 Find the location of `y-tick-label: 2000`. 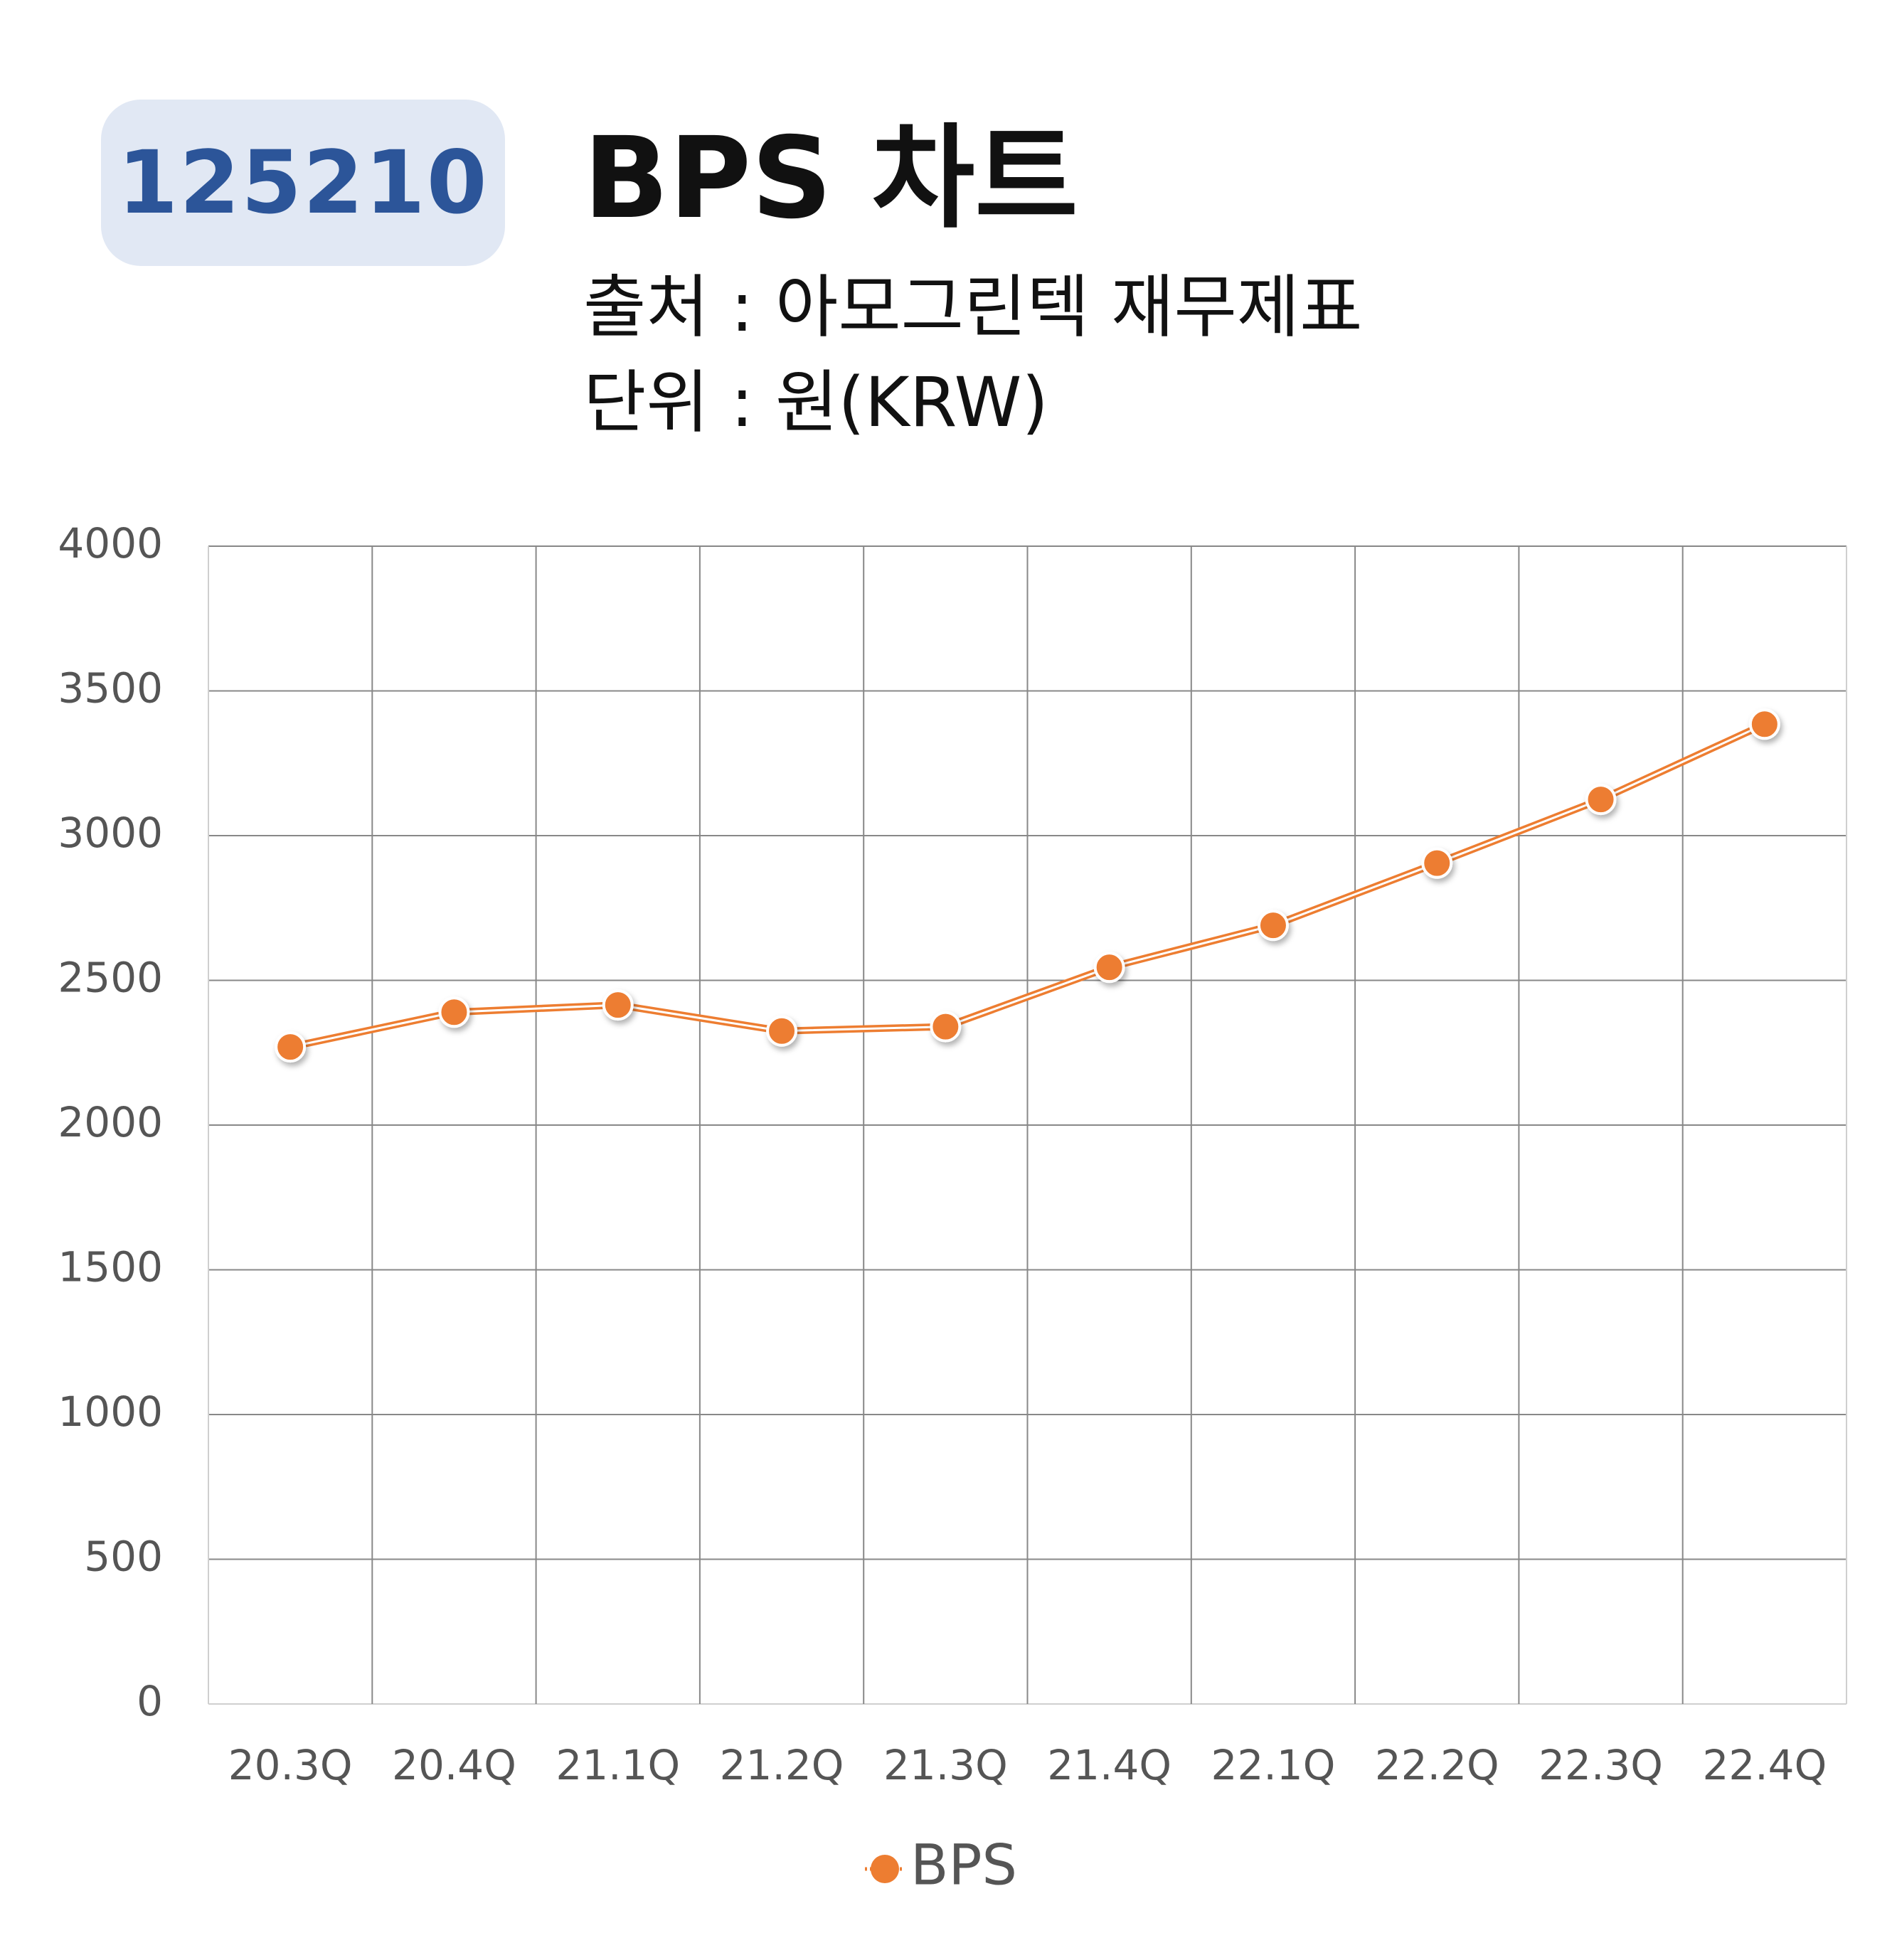

y-tick-label: 2000 is located at coordinates (111, 1122).